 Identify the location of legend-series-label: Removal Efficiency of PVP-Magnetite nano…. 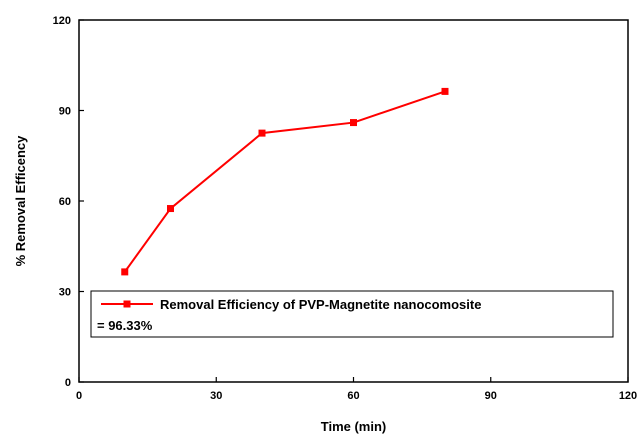
(320, 304).